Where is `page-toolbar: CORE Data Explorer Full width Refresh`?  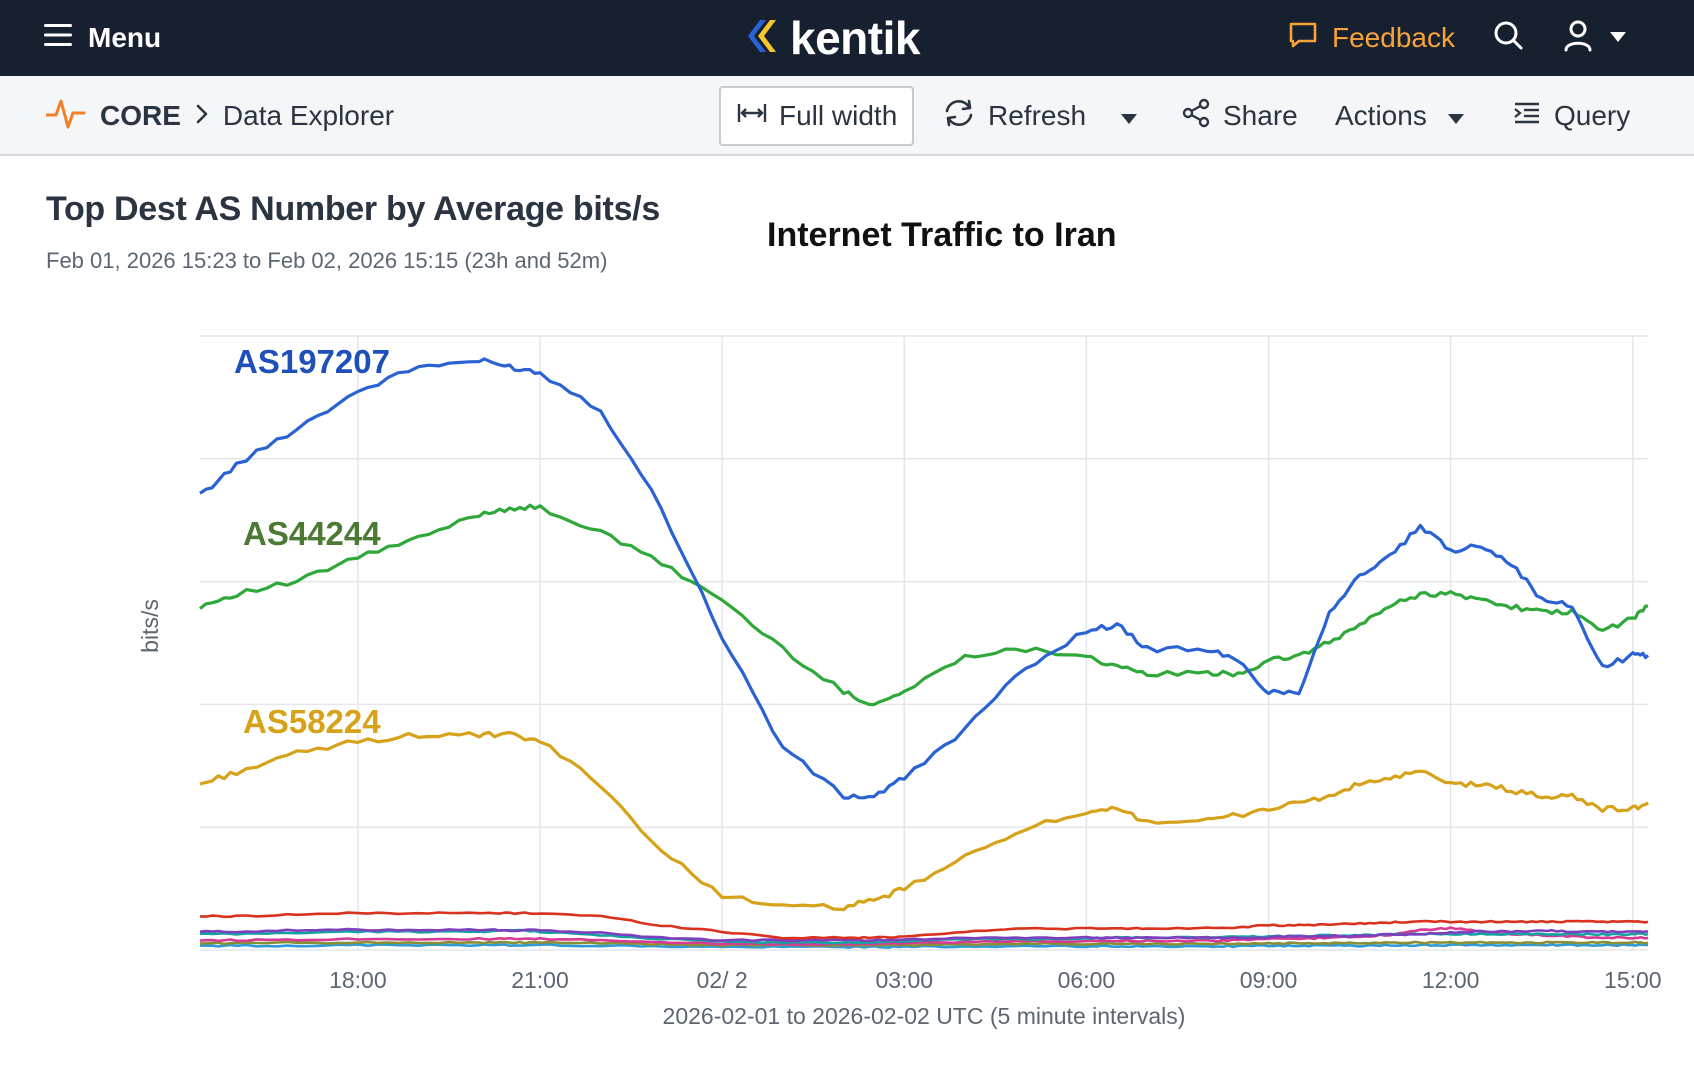
page-toolbar: CORE Data Explorer Full width Refresh is located at coordinates (847, 116).